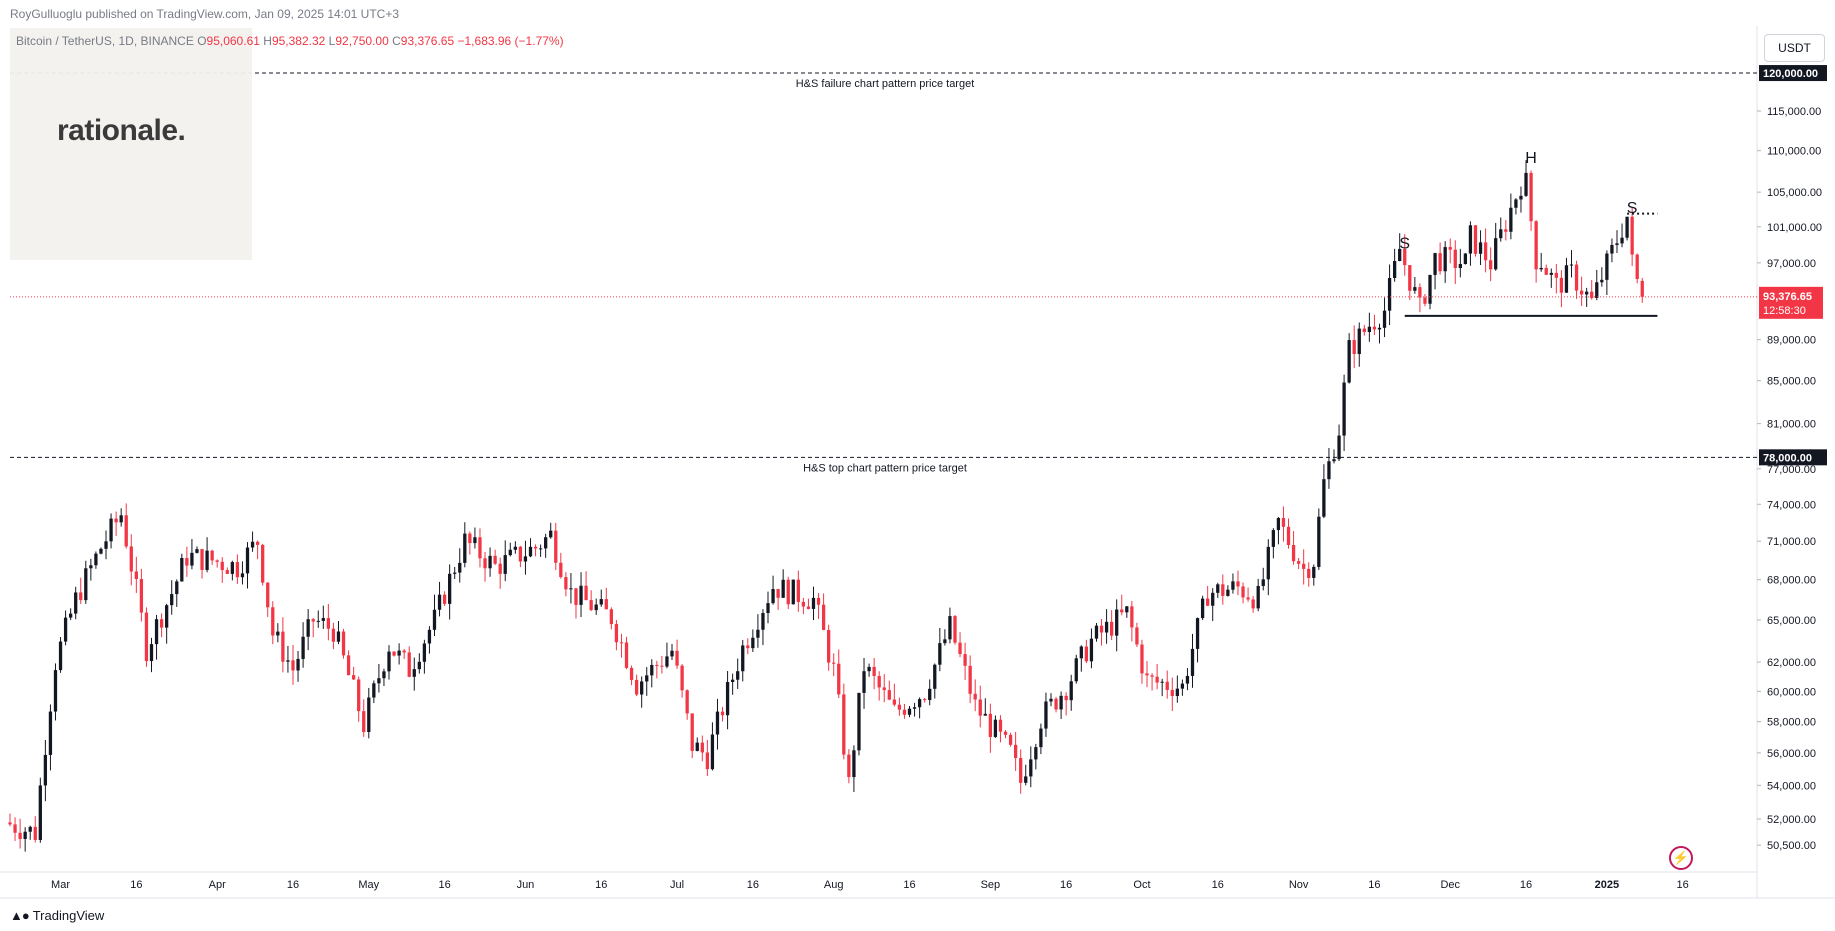  Describe the element at coordinates (1791, 820) in the screenshot. I see `y-tick-label: 52,000.00` at that location.